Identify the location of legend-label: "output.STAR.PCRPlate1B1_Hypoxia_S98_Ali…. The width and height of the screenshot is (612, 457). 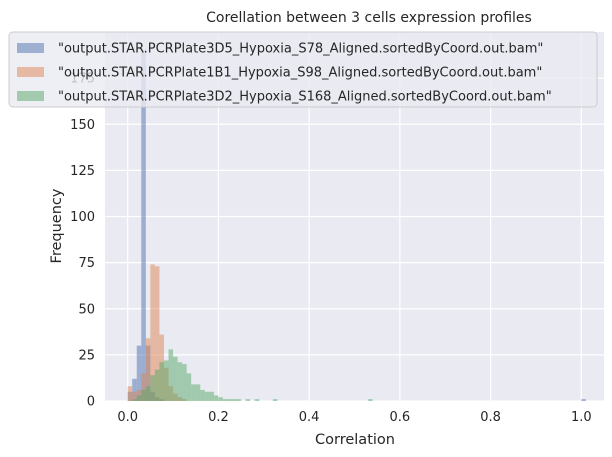
(300, 73).